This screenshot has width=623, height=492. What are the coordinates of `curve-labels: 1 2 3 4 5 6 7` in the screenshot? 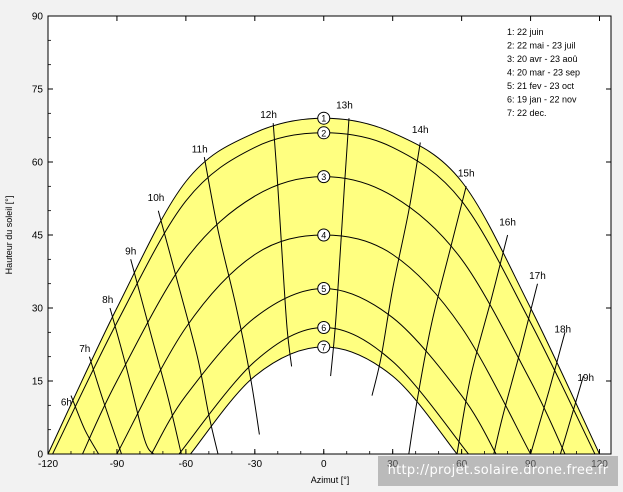 It's located at (324, 232).